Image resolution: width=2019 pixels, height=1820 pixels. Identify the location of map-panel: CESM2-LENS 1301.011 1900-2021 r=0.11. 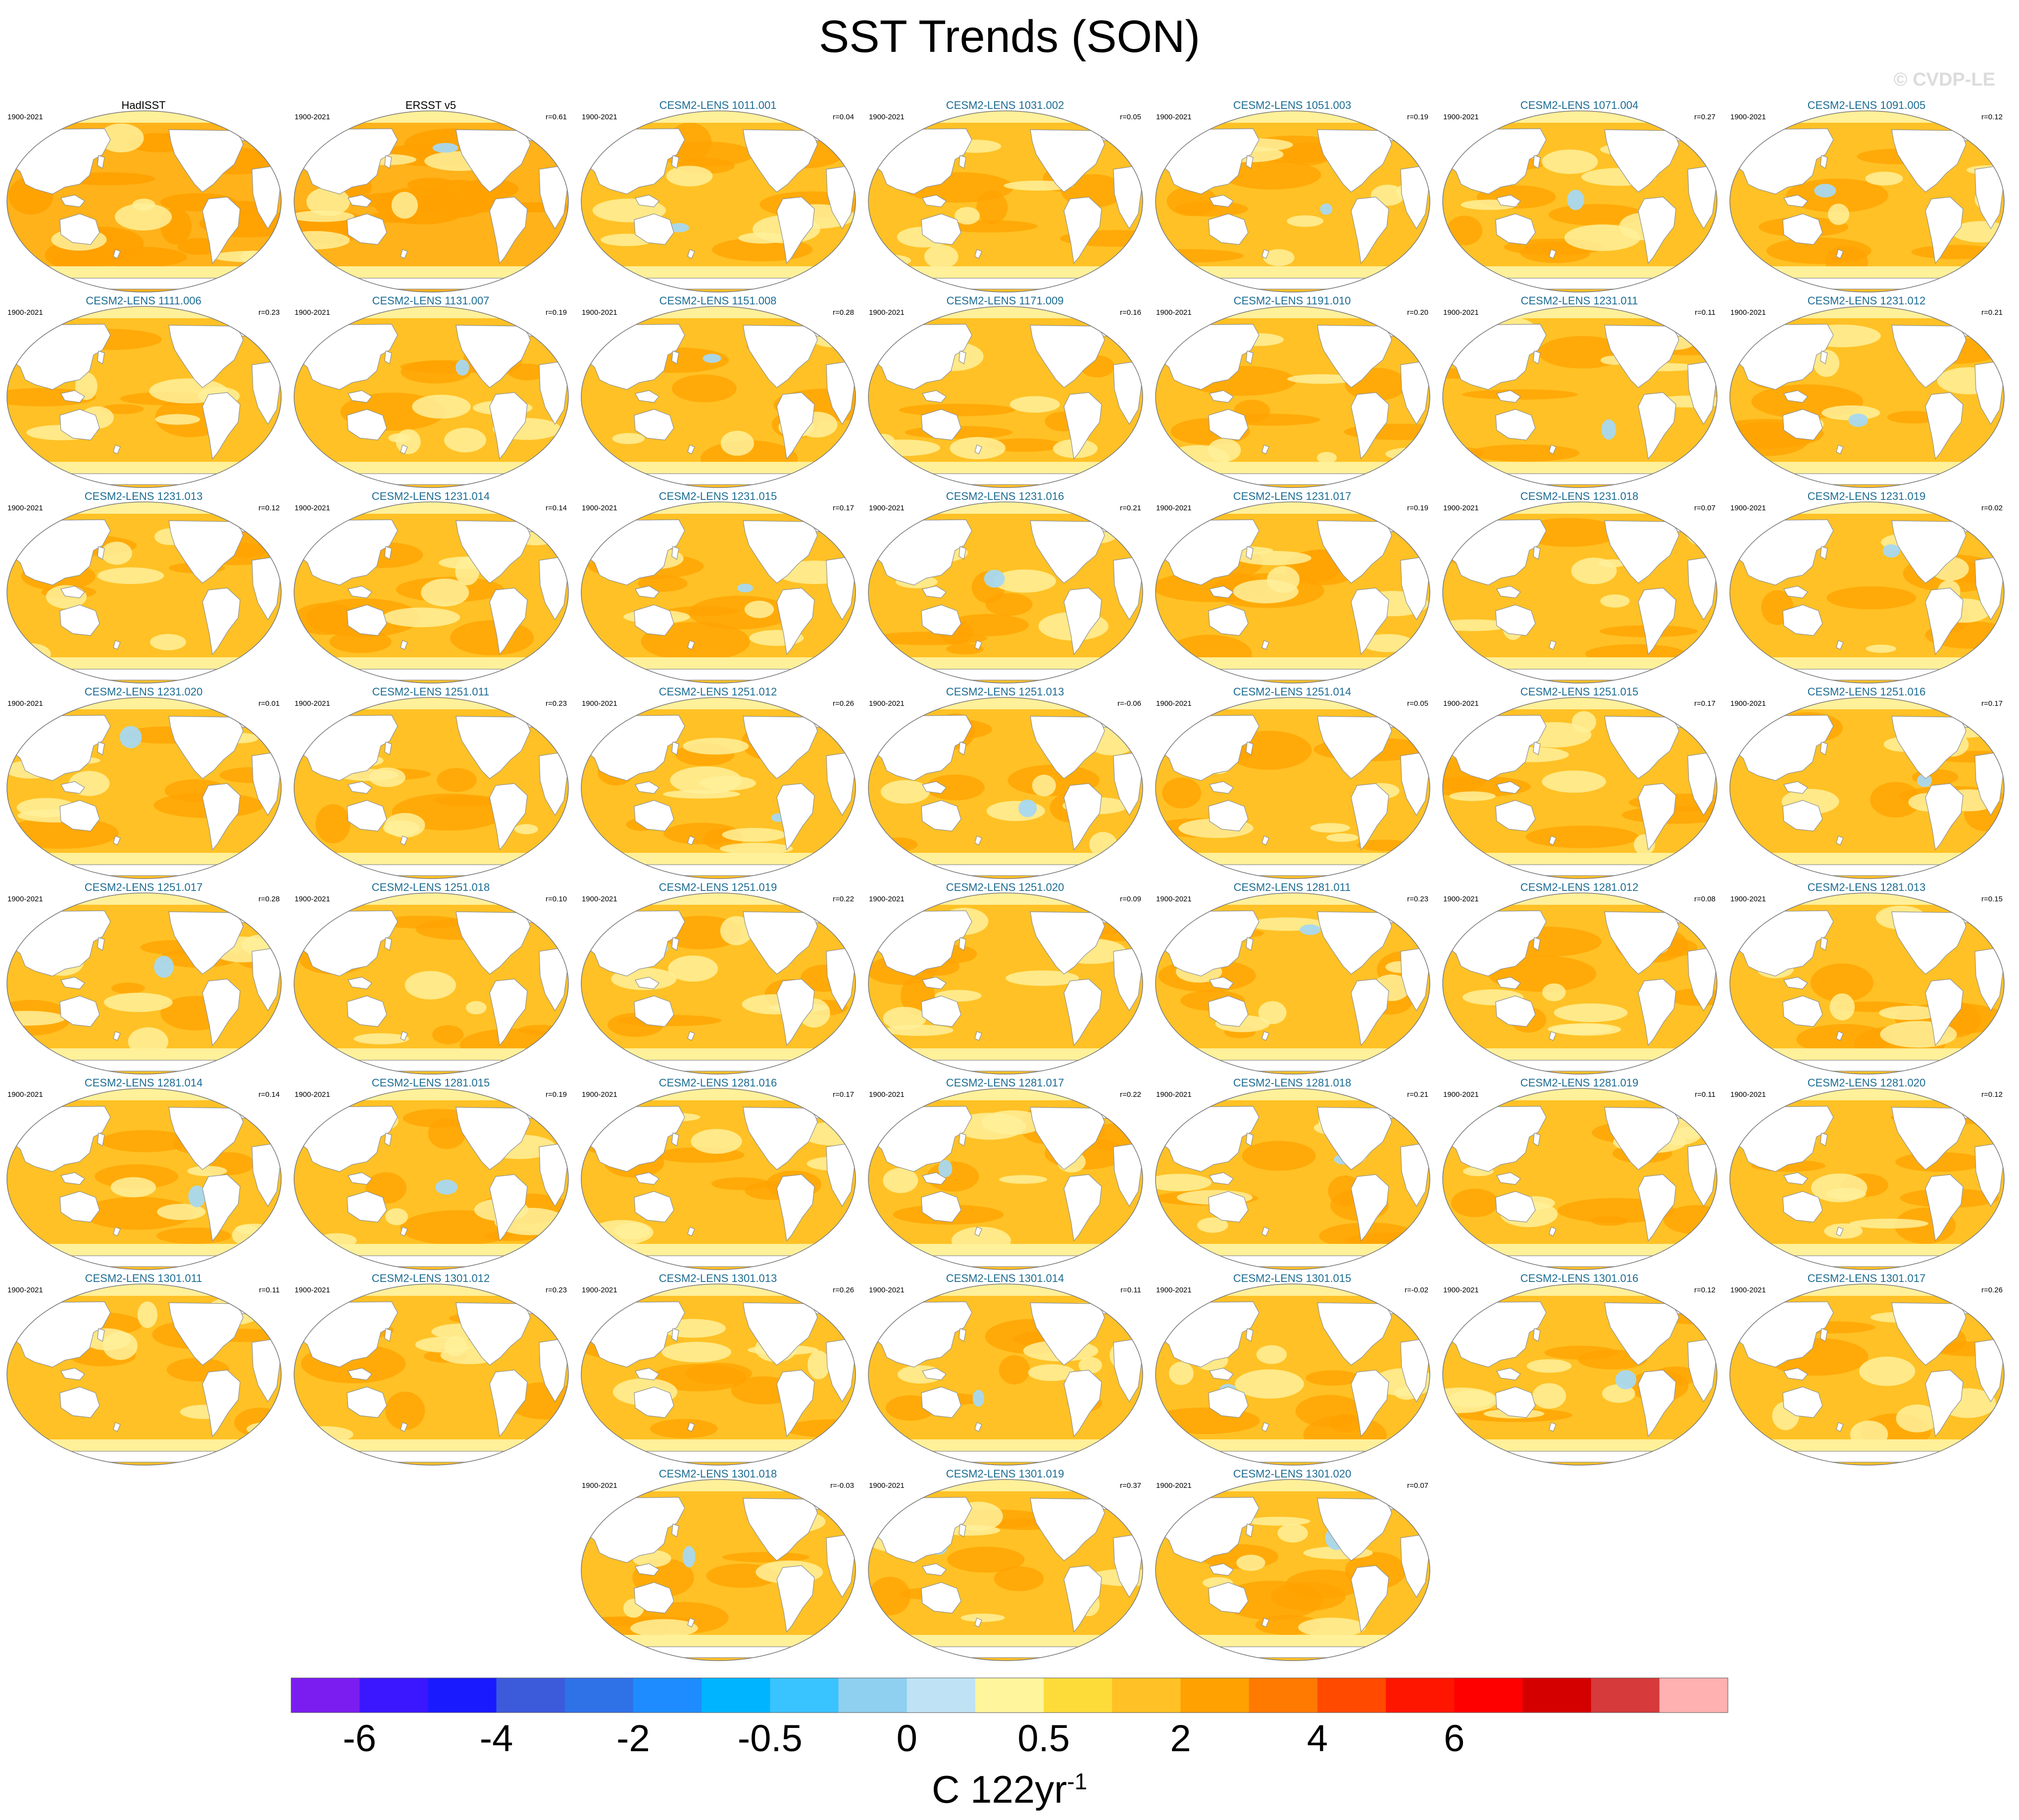
(143, 1370).